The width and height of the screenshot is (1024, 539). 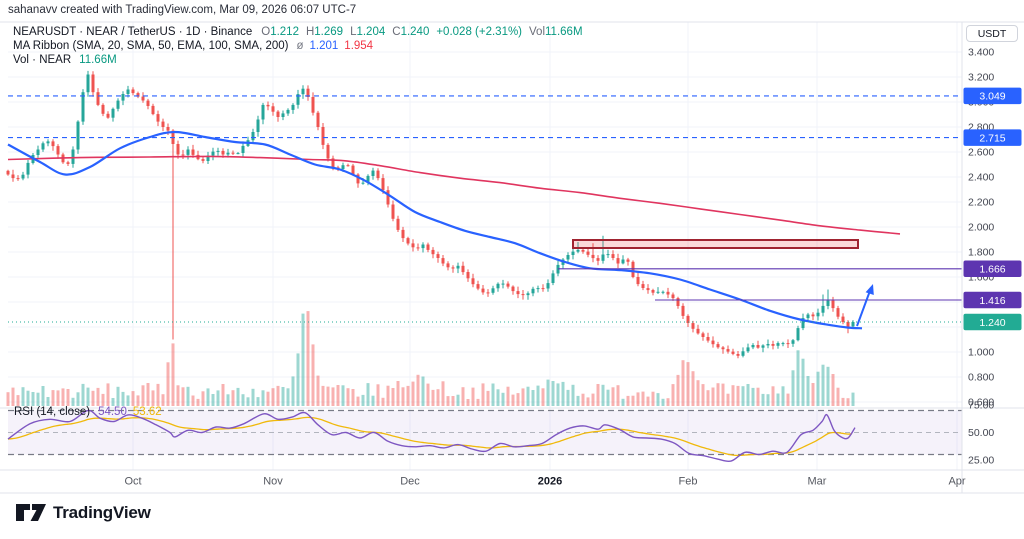 What do you see at coordinates (359, 46) in the screenshot?
I see `ma-value-red: 1.954` at bounding box center [359, 46].